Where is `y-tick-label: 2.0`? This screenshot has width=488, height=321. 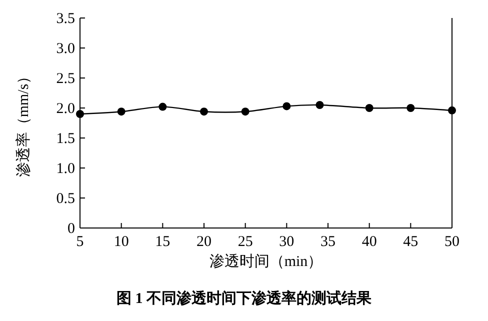 y-tick-label: 2.0 is located at coordinates (65, 109).